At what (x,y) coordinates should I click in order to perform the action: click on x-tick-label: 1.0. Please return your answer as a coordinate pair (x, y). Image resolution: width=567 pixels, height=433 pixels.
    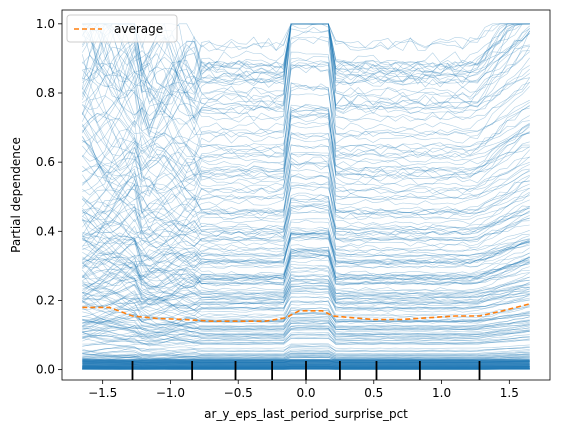
    Looking at the image, I should click on (441, 393).